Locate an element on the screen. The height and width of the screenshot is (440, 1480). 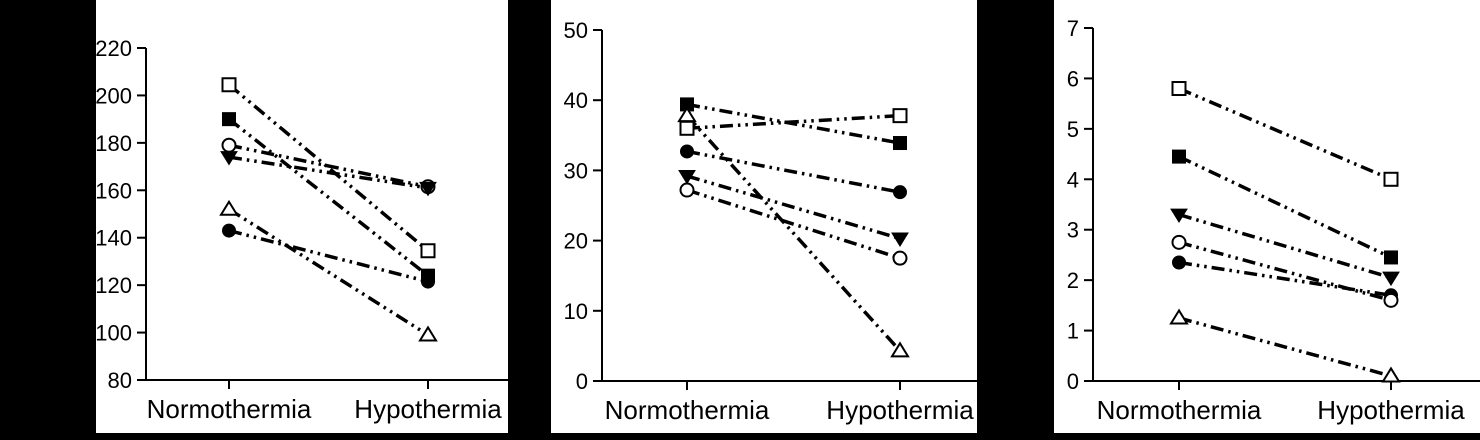
y-tick-label: 100 is located at coordinates (114, 333).